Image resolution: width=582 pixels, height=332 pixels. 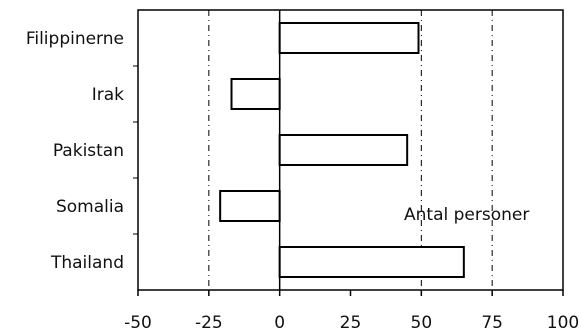 I want to click on x-tick-label: 0, so click(x=279, y=322).